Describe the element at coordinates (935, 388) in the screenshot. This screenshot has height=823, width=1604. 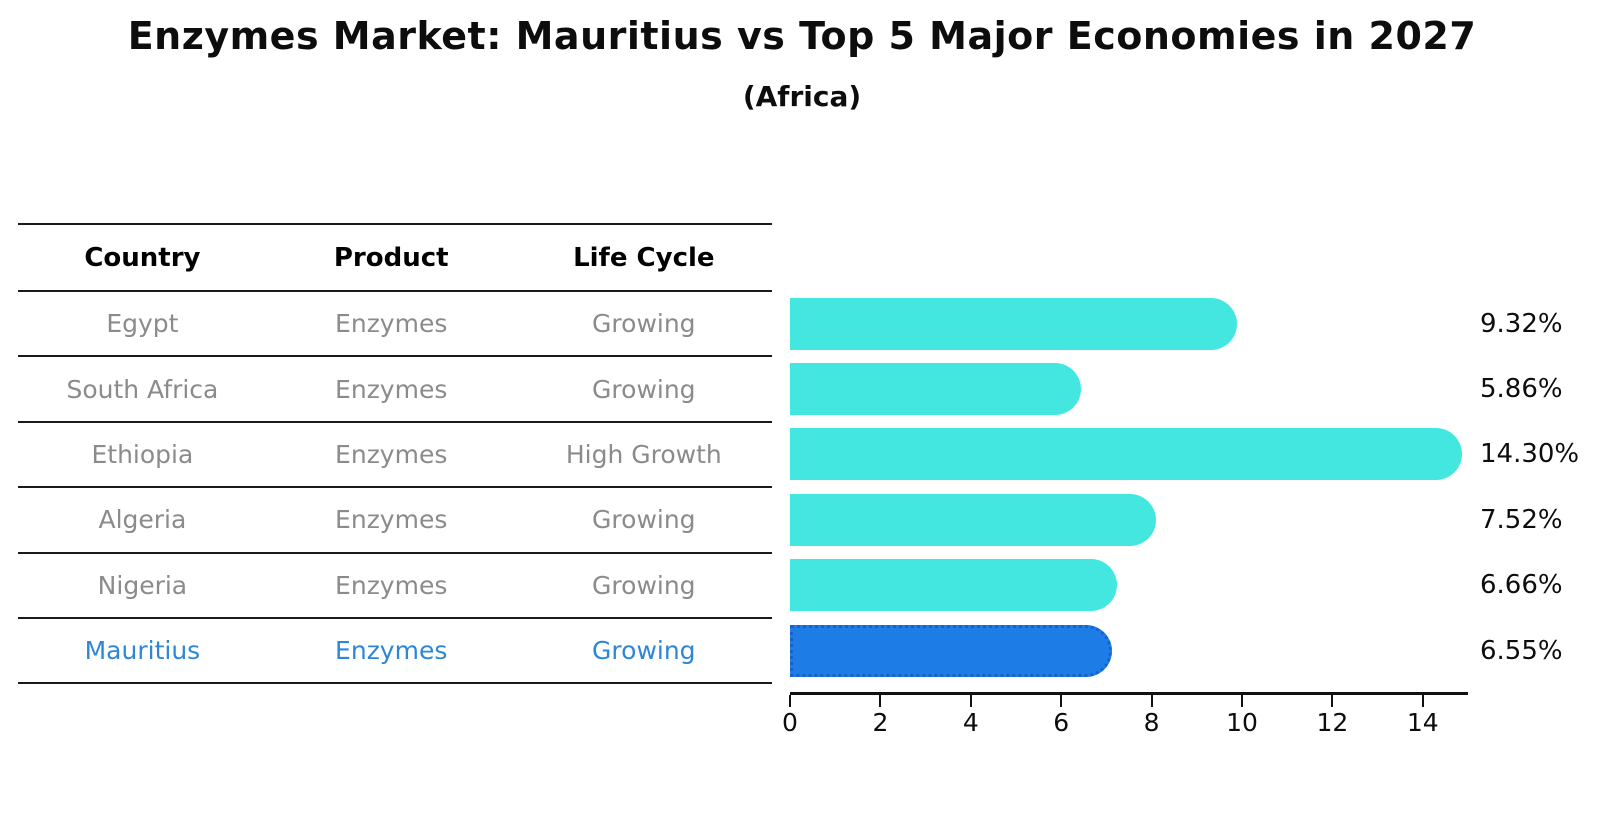
I see `bar-south-africa` at that location.